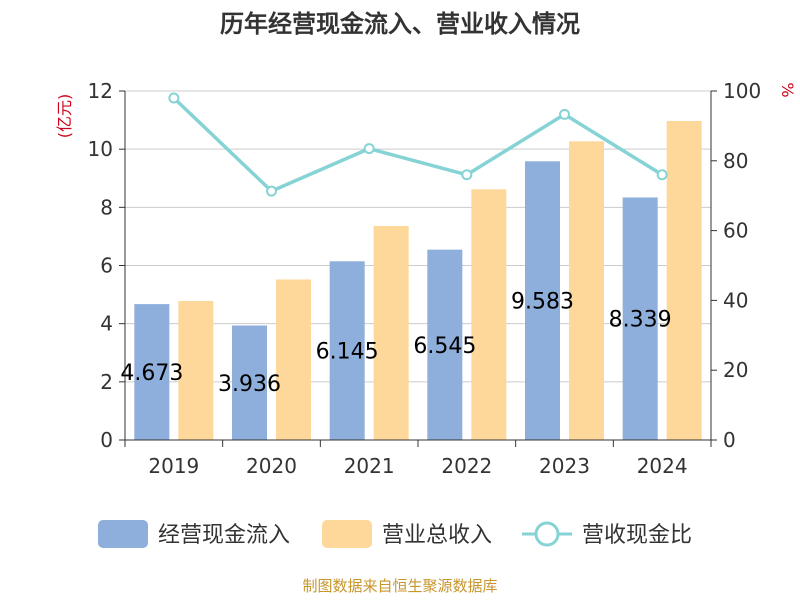 Image resolution: width=800 pixels, height=600 pixels. I want to click on x-tick-label: 2024, so click(662, 466).